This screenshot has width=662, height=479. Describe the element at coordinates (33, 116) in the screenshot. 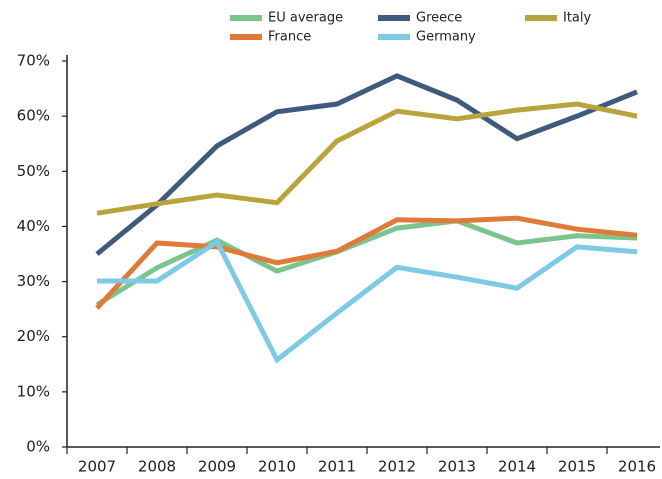

I see `y-tick-label: 60%` at that location.